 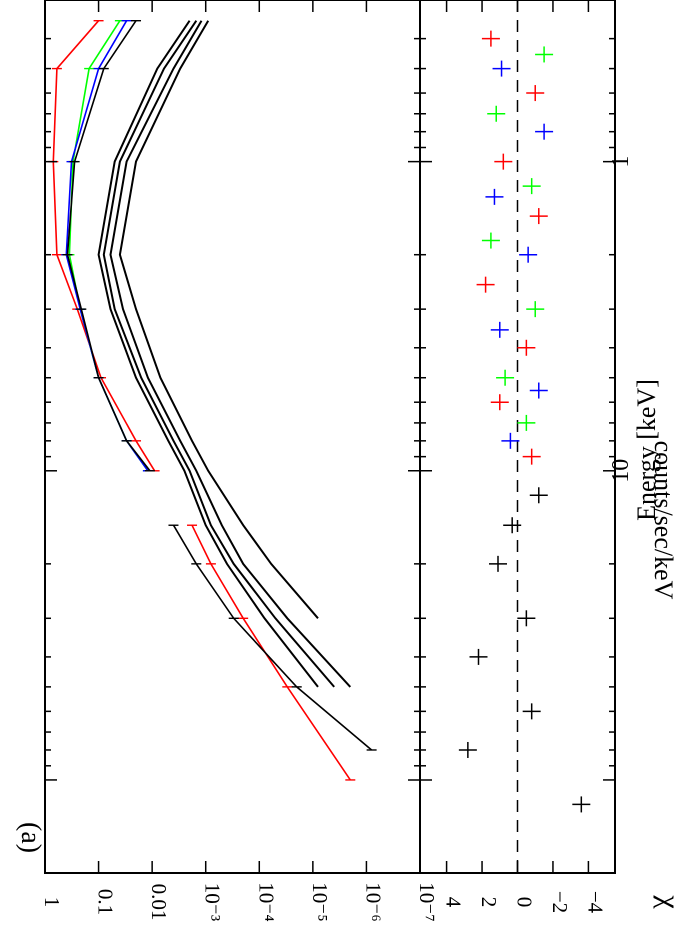 What do you see at coordinates (595, 902) in the screenshot?
I see `residual-ytick-label: −4` at bounding box center [595, 902].